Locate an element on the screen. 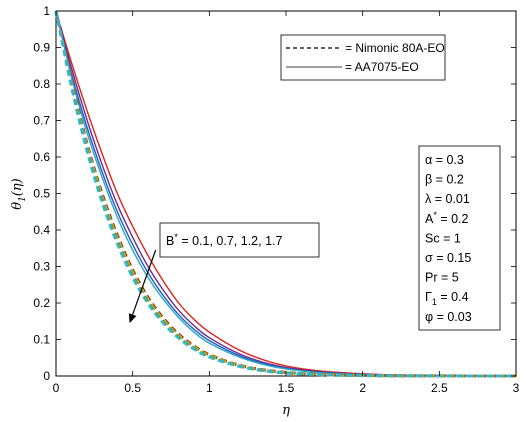  y-tick-label: 0.7 is located at coordinates (41, 121).